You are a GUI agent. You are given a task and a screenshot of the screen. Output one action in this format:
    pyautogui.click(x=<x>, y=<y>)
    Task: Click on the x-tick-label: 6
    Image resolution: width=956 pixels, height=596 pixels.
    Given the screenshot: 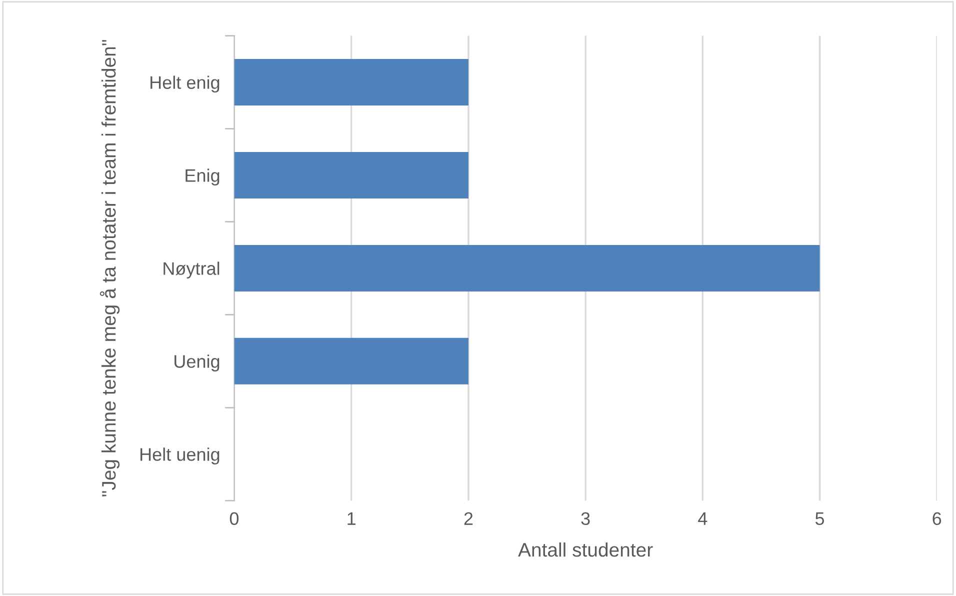 What is the action you would take?
    pyautogui.click(x=937, y=519)
    